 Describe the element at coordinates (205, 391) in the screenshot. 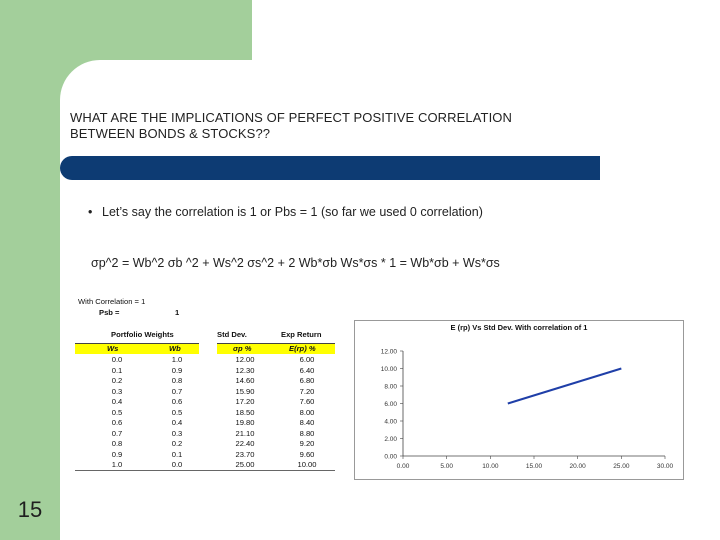

I see `table-row: 0.3 0.7 15.90 7.20` at that location.